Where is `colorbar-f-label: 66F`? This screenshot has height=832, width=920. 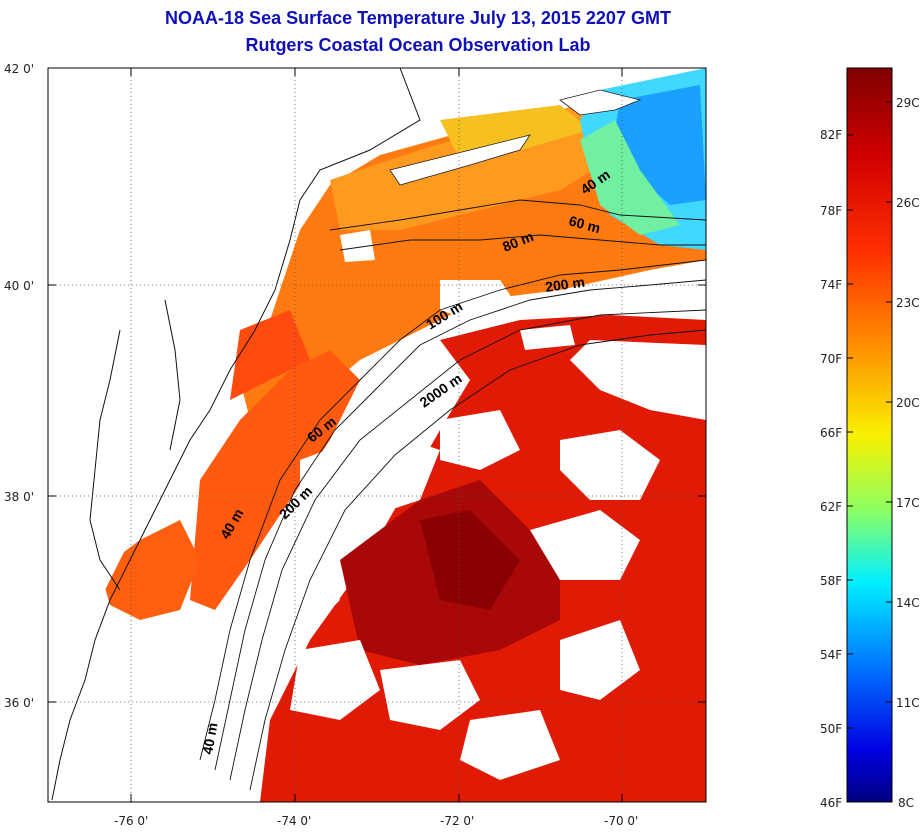
colorbar-f-label: 66F is located at coordinates (831, 433).